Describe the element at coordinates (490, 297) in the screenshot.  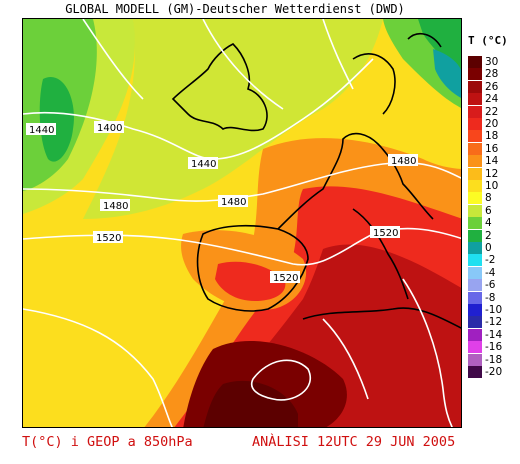
I see `legend-label: -8` at that location.